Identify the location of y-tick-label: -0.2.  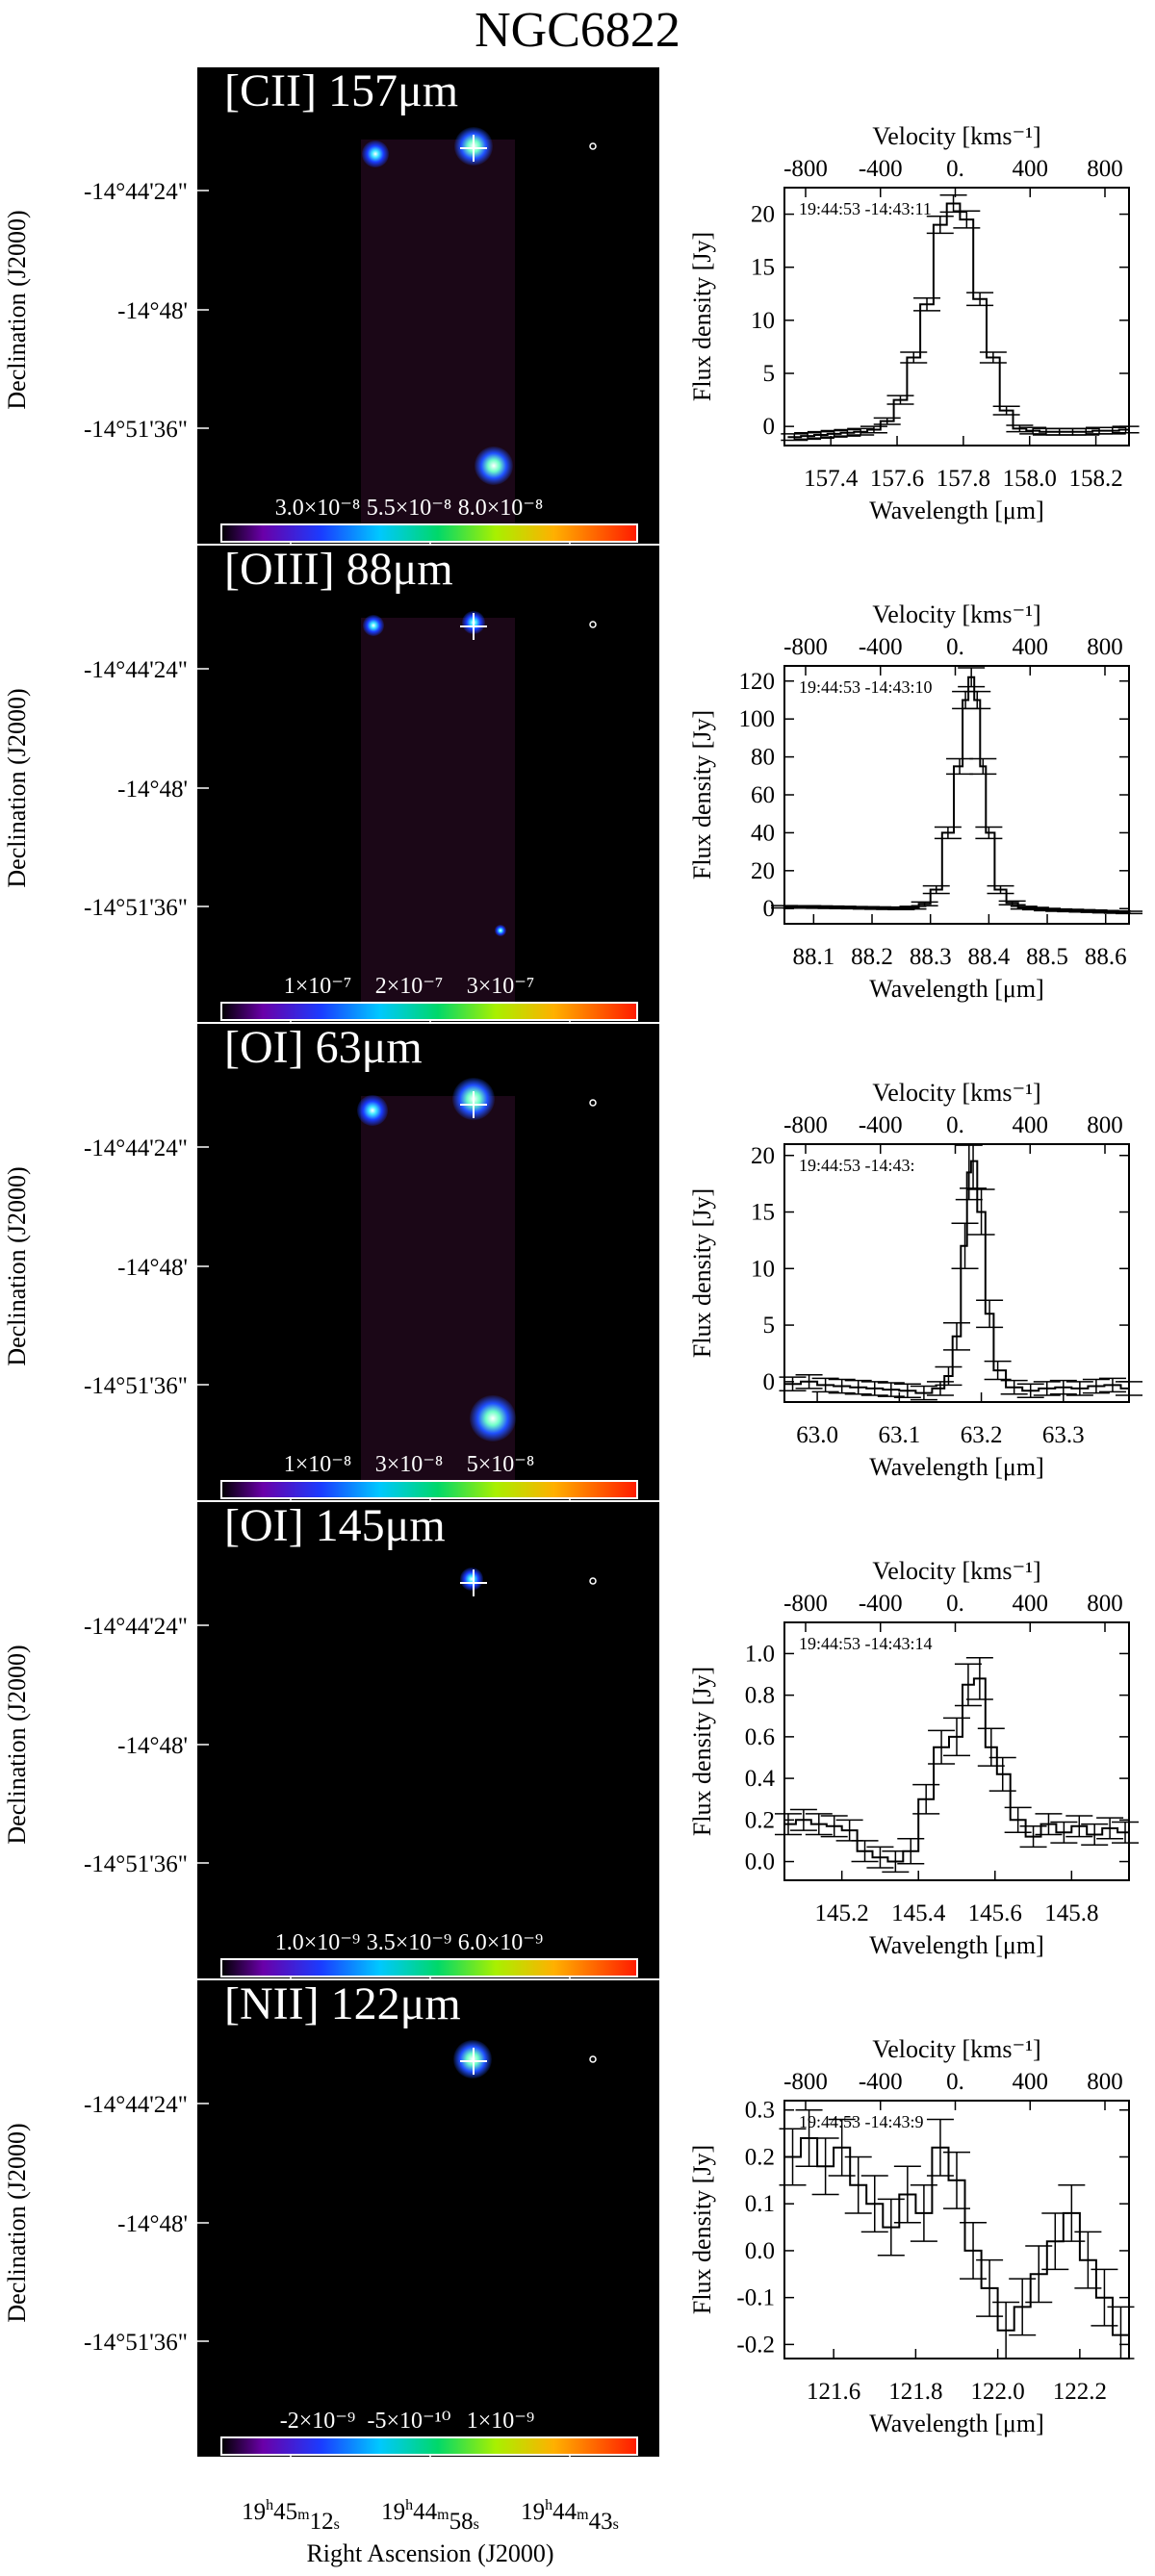
(755, 2345).